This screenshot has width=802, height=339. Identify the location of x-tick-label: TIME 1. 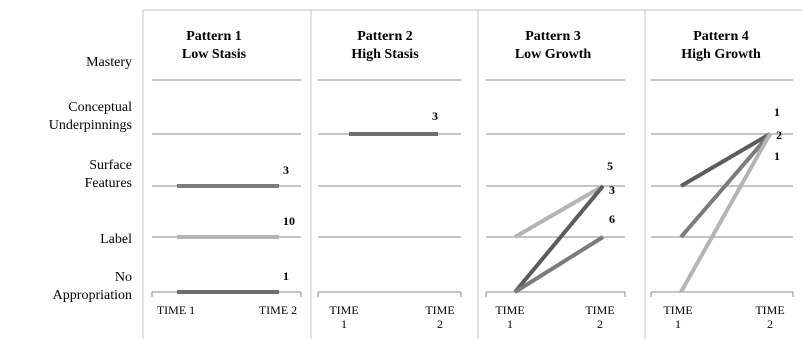
(176, 310).